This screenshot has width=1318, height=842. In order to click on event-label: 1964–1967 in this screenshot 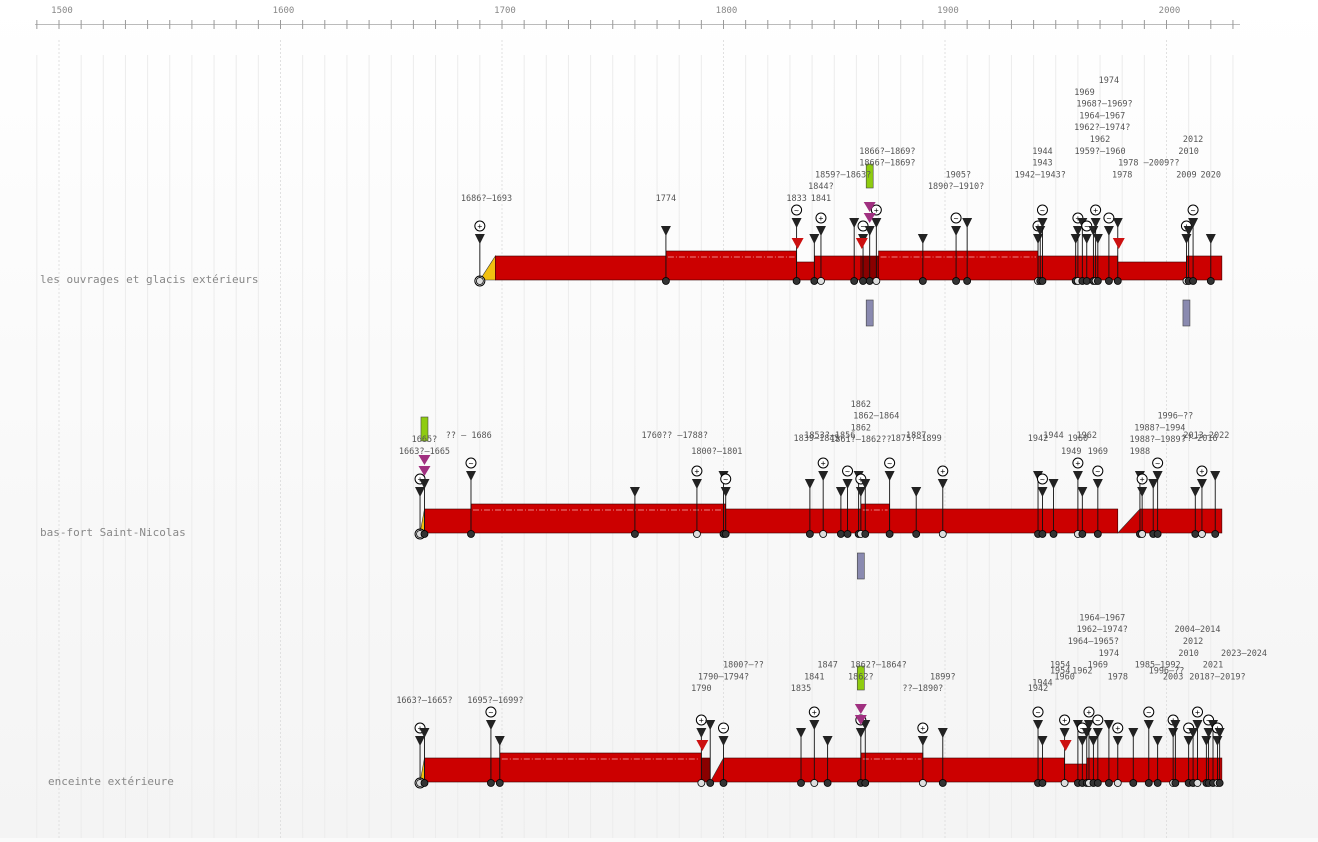, I will do `click(1102, 618)`.